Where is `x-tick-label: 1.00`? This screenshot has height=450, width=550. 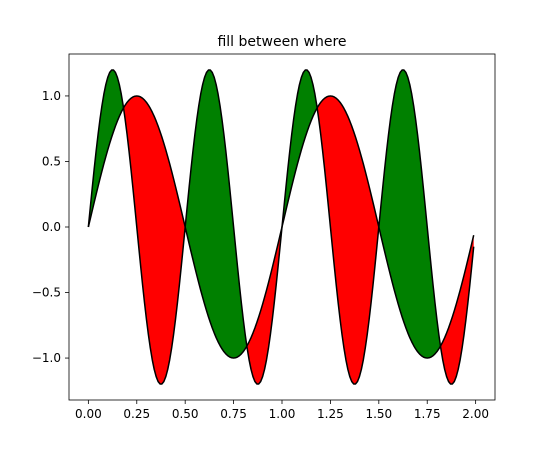
x-tick-label: 1.00 is located at coordinates (282, 414).